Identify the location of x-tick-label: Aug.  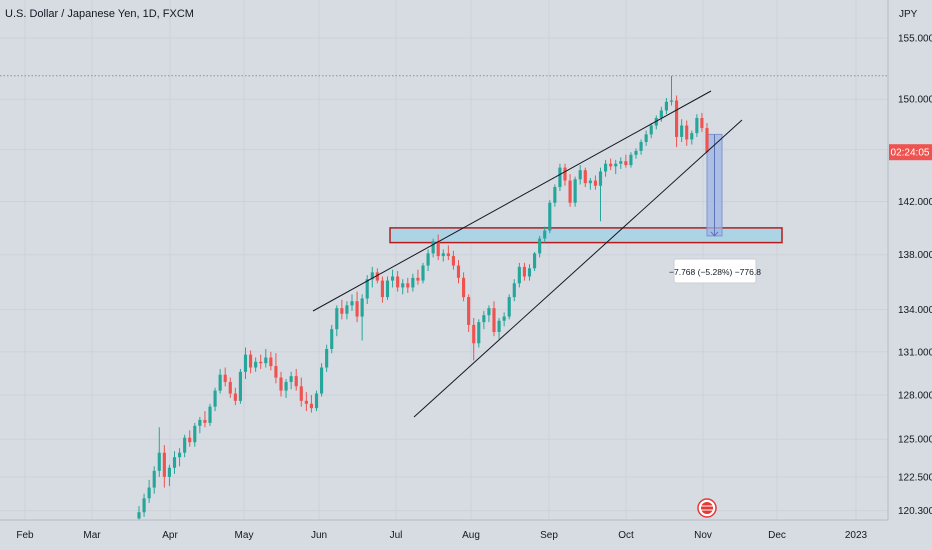
(471, 535).